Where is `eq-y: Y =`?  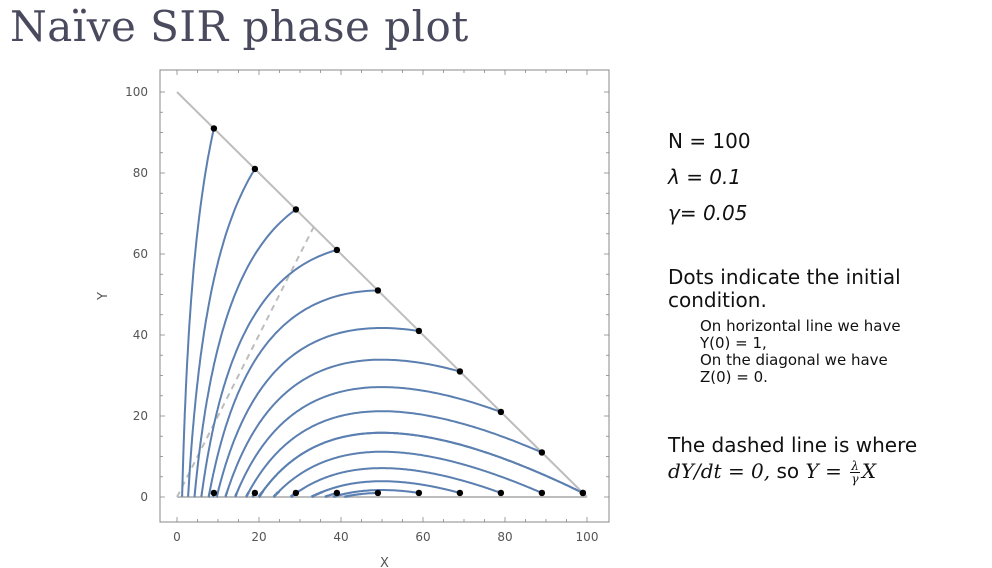 eq-y: Y = is located at coordinates (827, 471).